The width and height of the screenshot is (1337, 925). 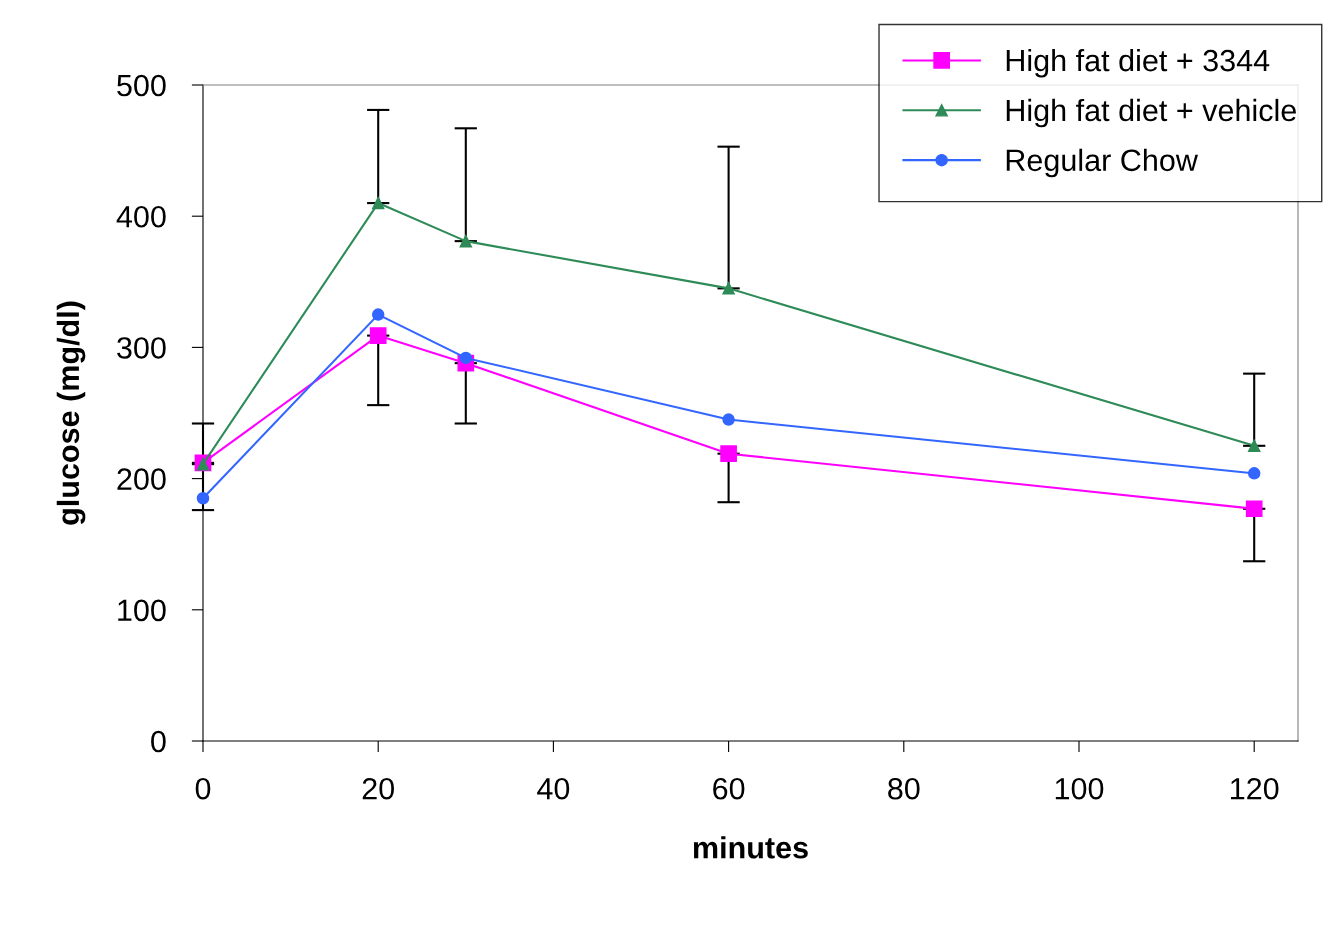 I want to click on y-tick-label: 100, so click(x=142, y=610).